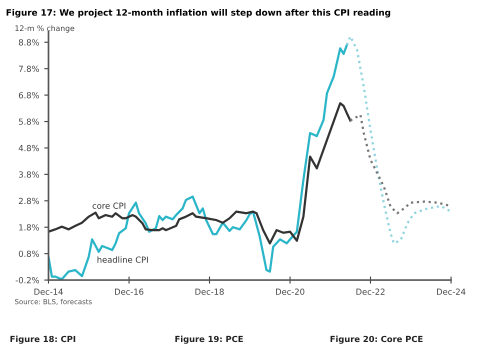 This screenshot has height=360, width=485. I want to click on x-tick-label: Dec-24, so click(451, 291).